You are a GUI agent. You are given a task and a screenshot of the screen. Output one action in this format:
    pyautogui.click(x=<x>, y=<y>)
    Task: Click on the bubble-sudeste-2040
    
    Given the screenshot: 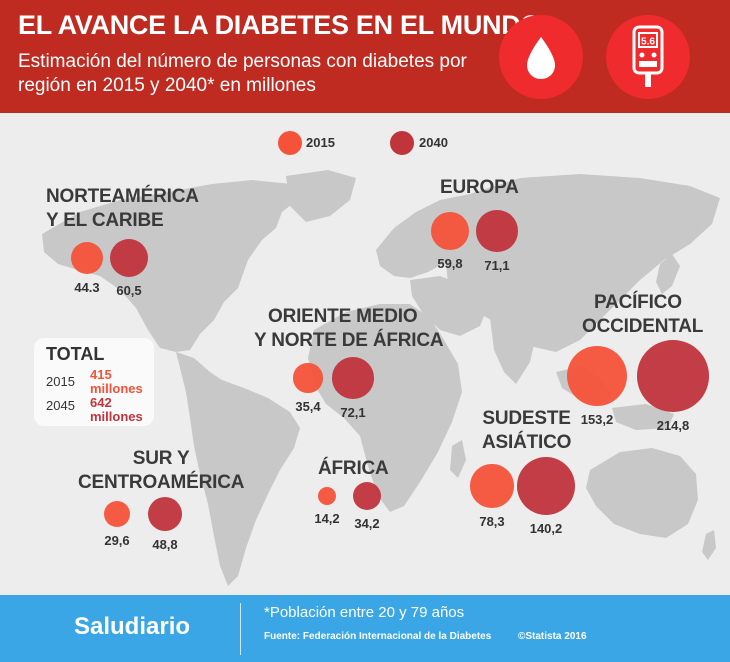 What is the action you would take?
    pyautogui.click(x=546, y=486)
    